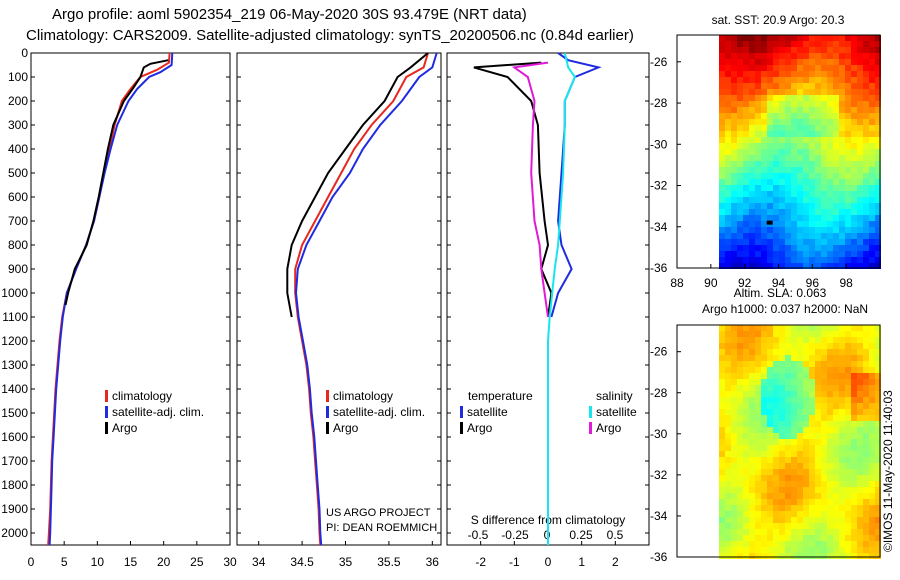 Image resolution: width=900 pixels, height=580 pixels. I want to click on sal-series-line, so click(357, 185).